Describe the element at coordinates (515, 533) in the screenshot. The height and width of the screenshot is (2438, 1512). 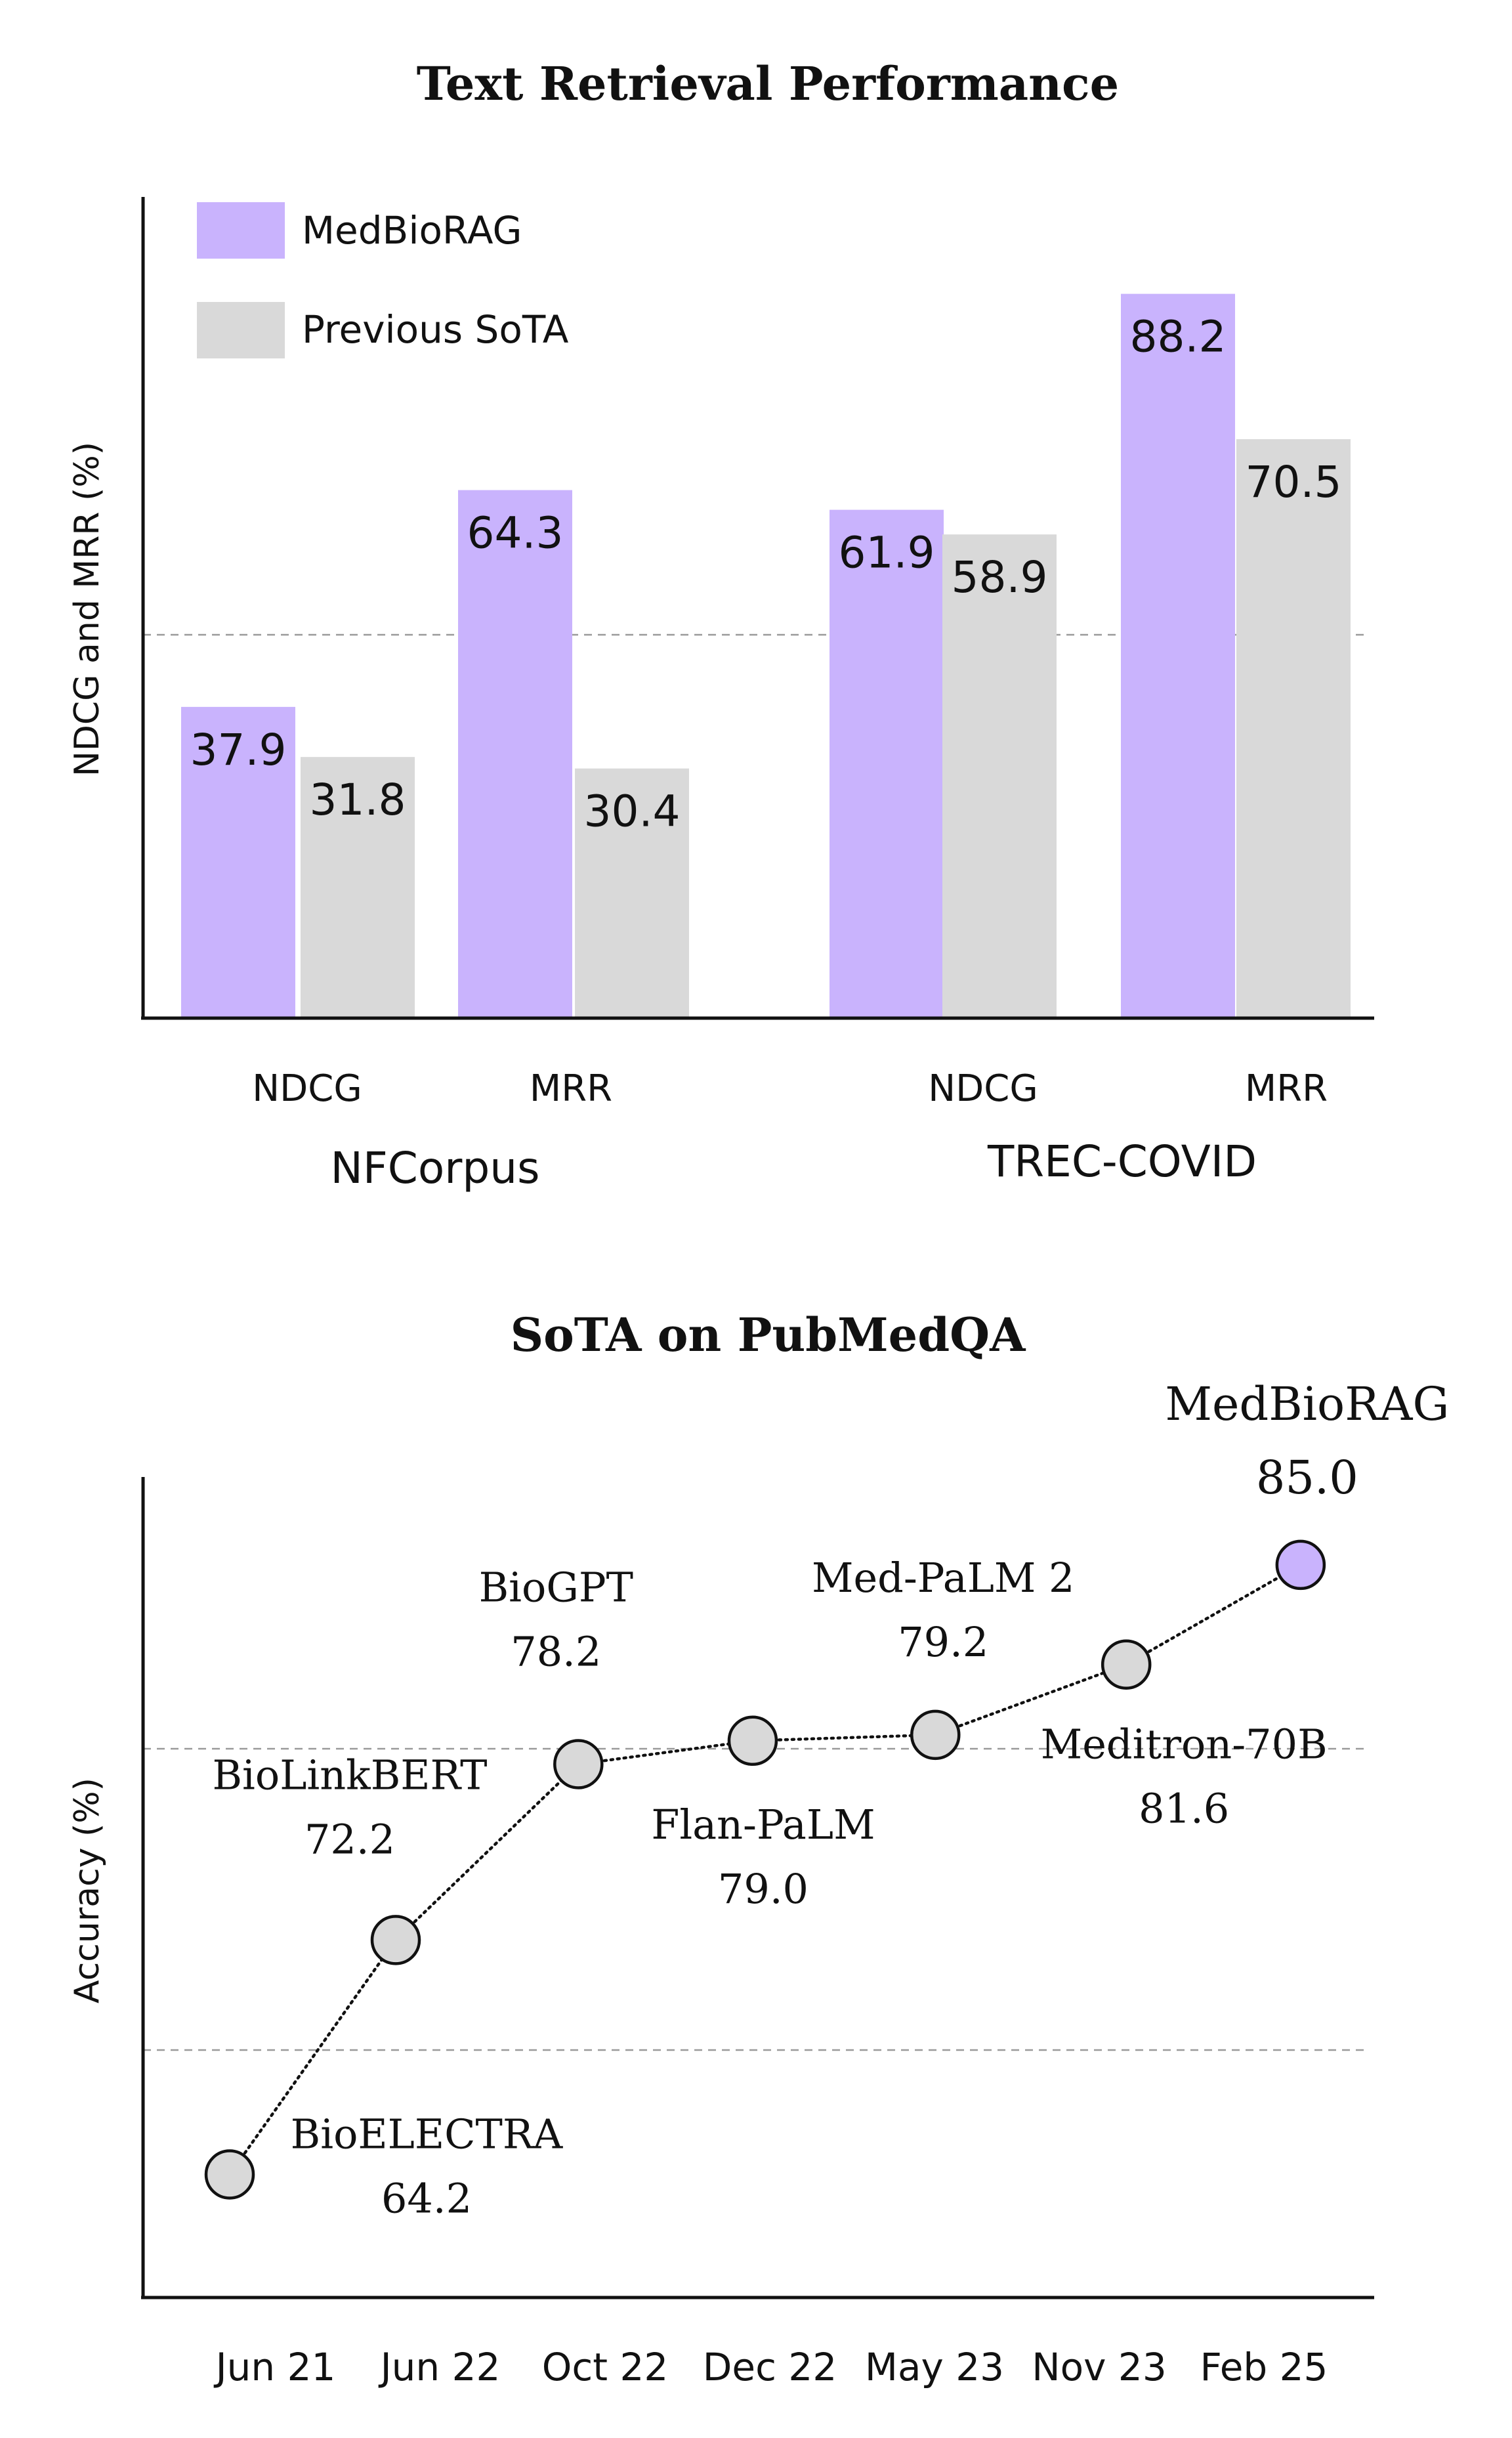
I see `bar-value-label: 64.3` at that location.